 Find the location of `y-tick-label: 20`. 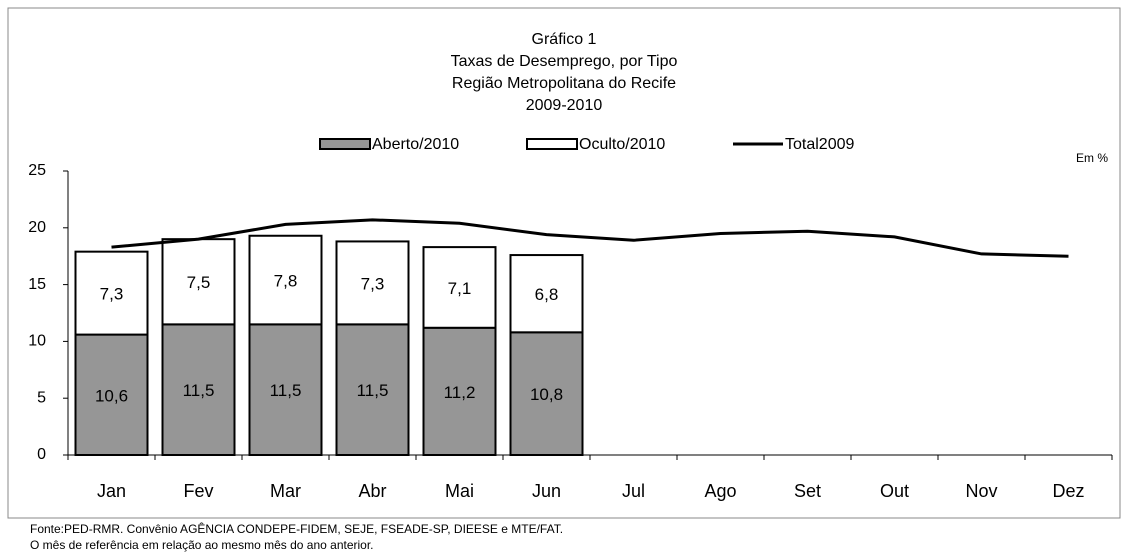

y-tick-label: 20 is located at coordinates (37, 227).